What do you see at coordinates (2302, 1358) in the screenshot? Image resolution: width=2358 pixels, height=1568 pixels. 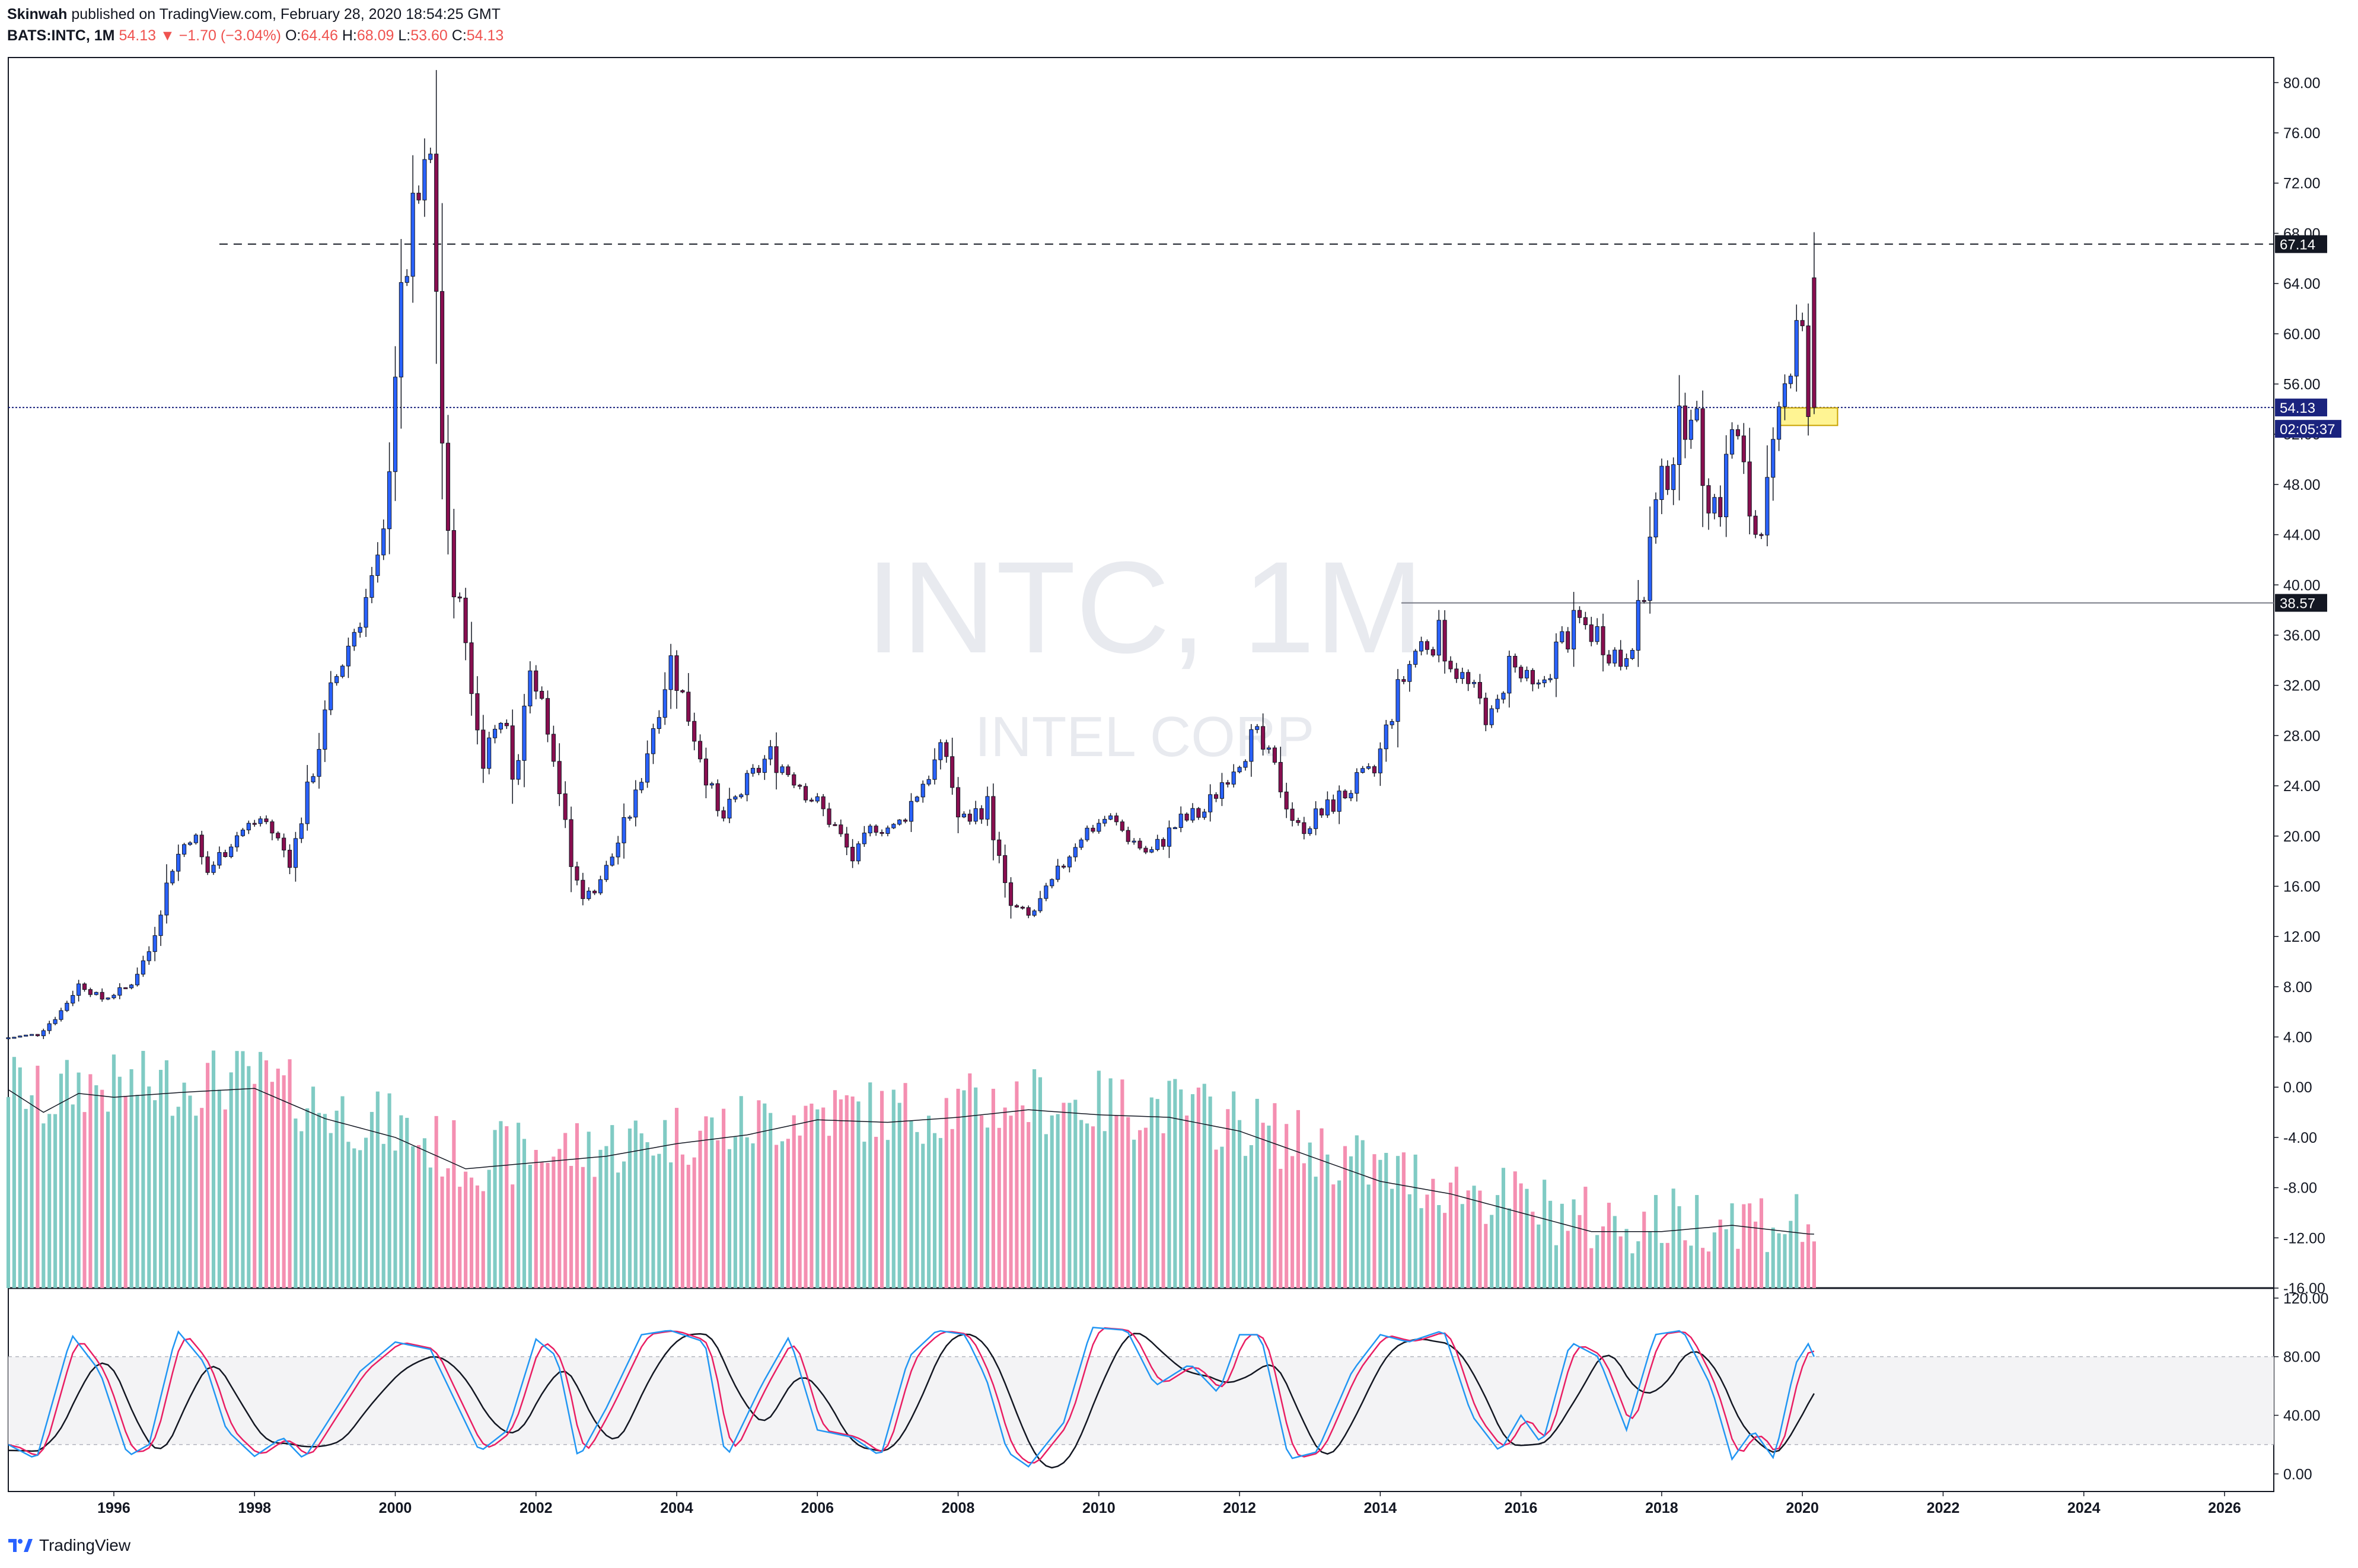 I see `stoch-tick-label: 80.00` at bounding box center [2302, 1358].